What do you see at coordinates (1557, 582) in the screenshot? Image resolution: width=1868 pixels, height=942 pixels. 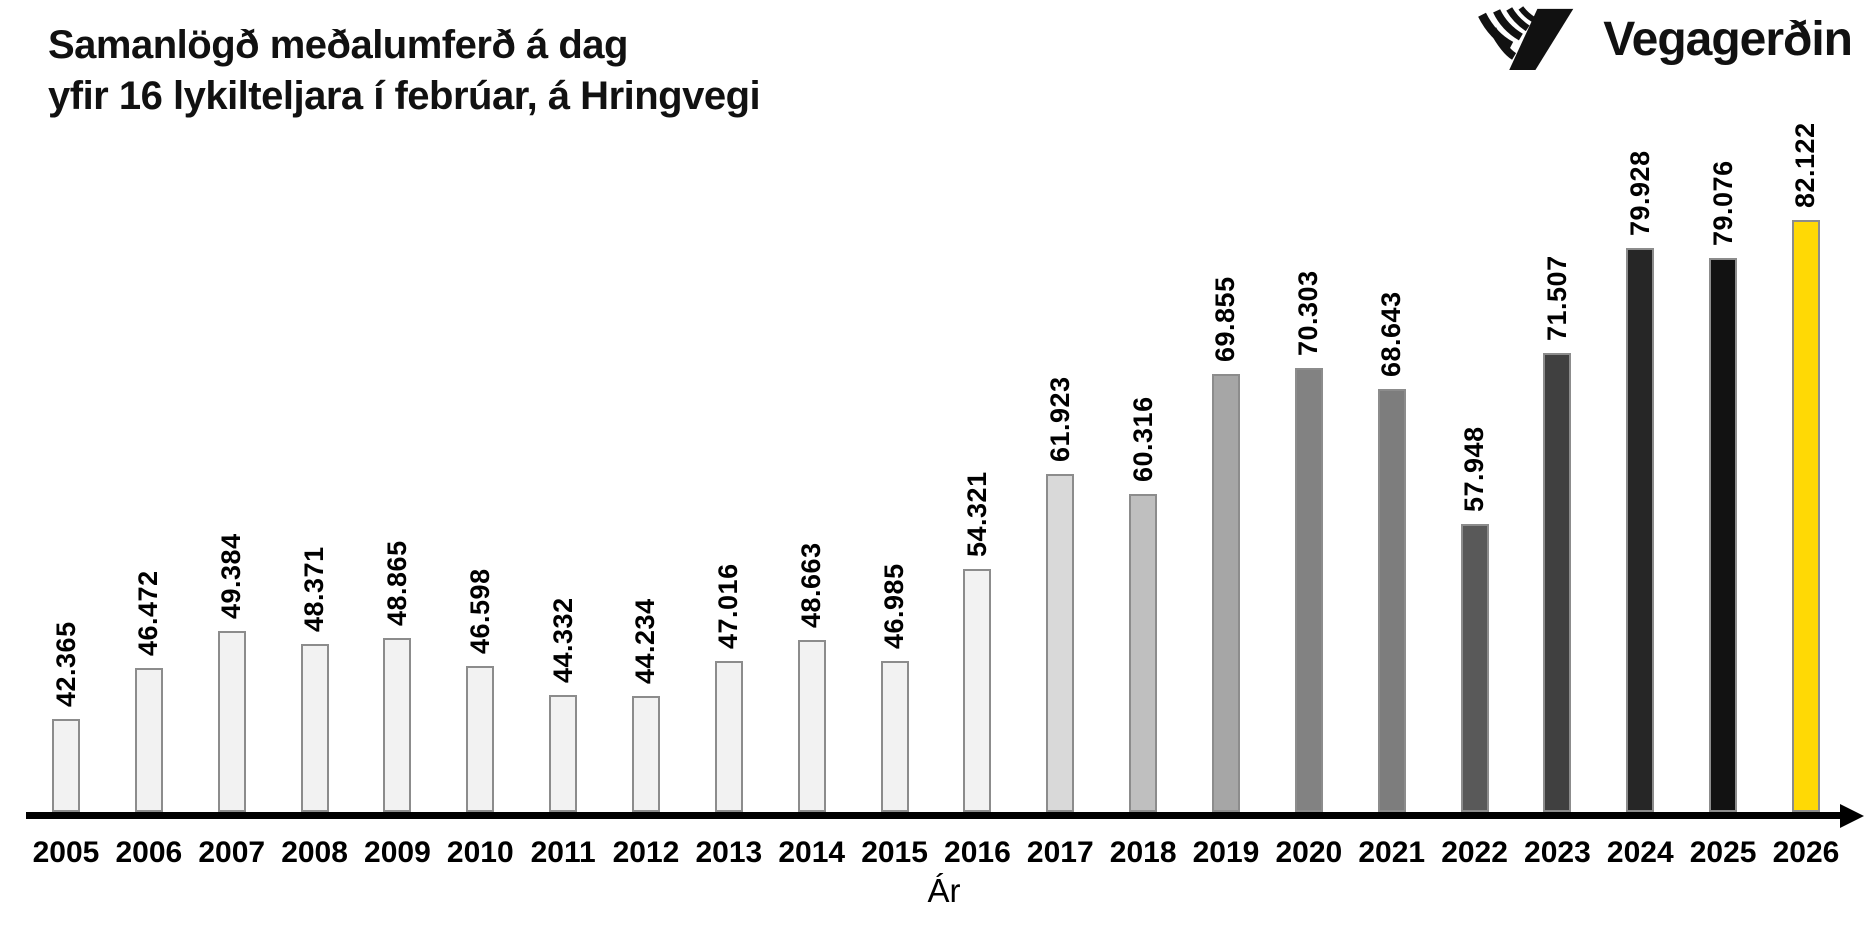 I see `bar-2023` at bounding box center [1557, 582].